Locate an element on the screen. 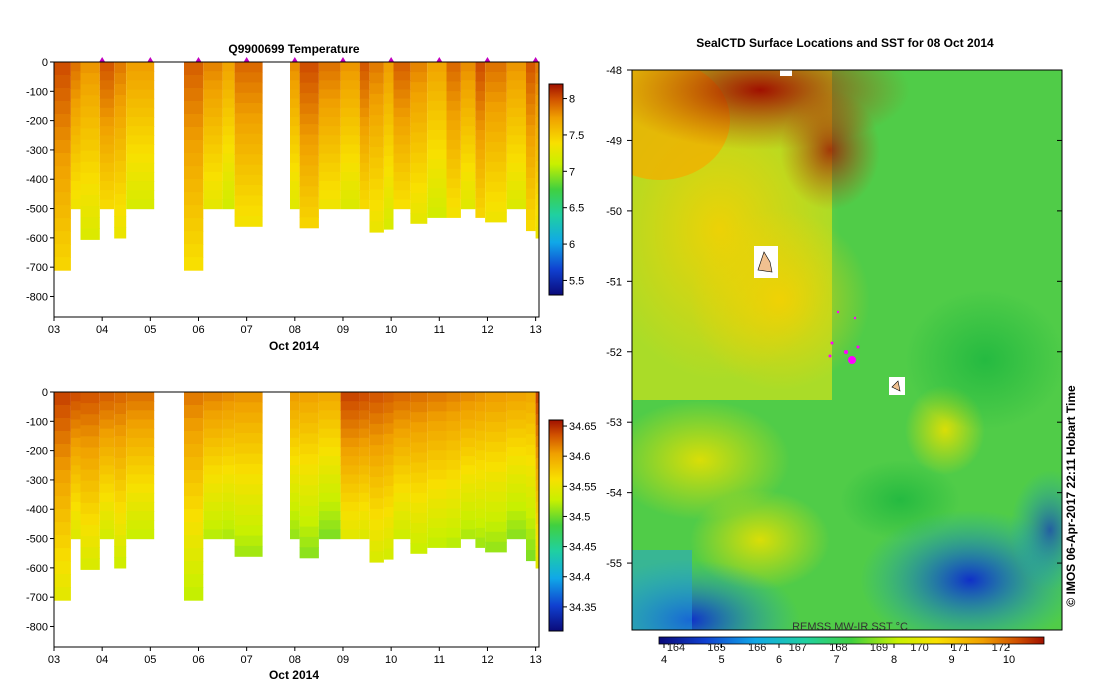  colorbar-tick-label: 34.55 is located at coordinates (583, 487).